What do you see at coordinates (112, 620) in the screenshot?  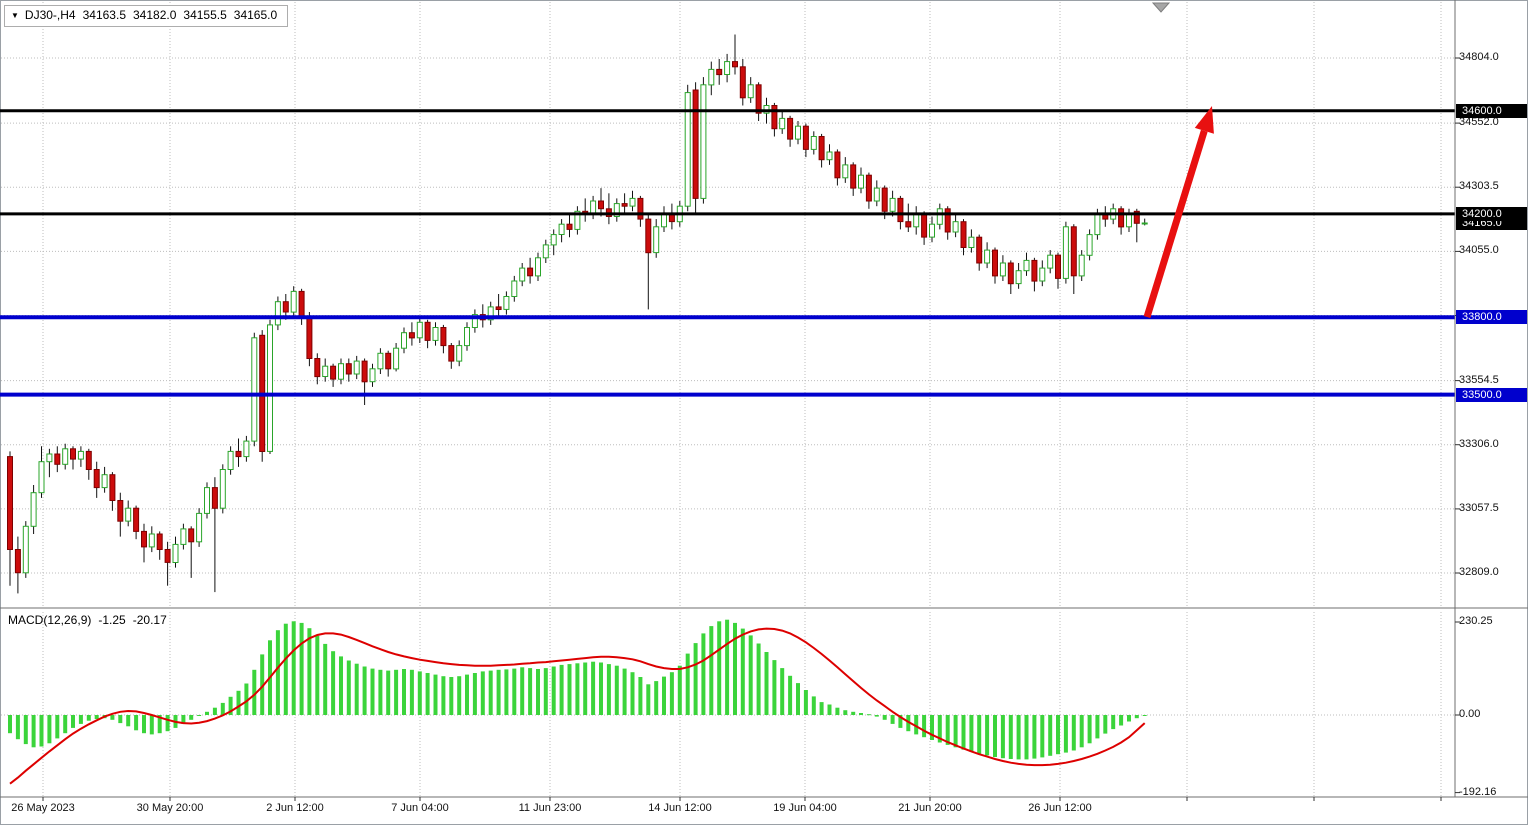 I see `macd-main-value: -1.25` at bounding box center [112, 620].